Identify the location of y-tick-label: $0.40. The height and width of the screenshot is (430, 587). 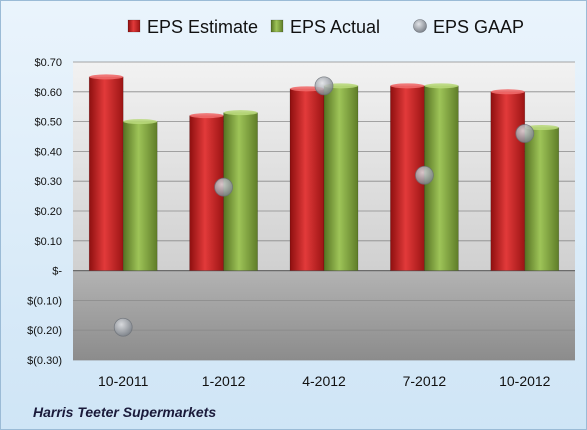
(48, 152).